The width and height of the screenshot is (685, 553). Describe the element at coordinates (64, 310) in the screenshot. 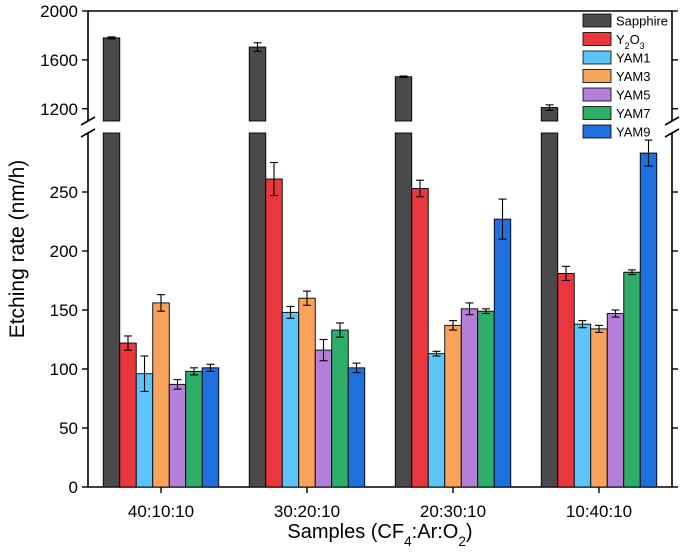

I see `y-tick-label: 150` at that location.